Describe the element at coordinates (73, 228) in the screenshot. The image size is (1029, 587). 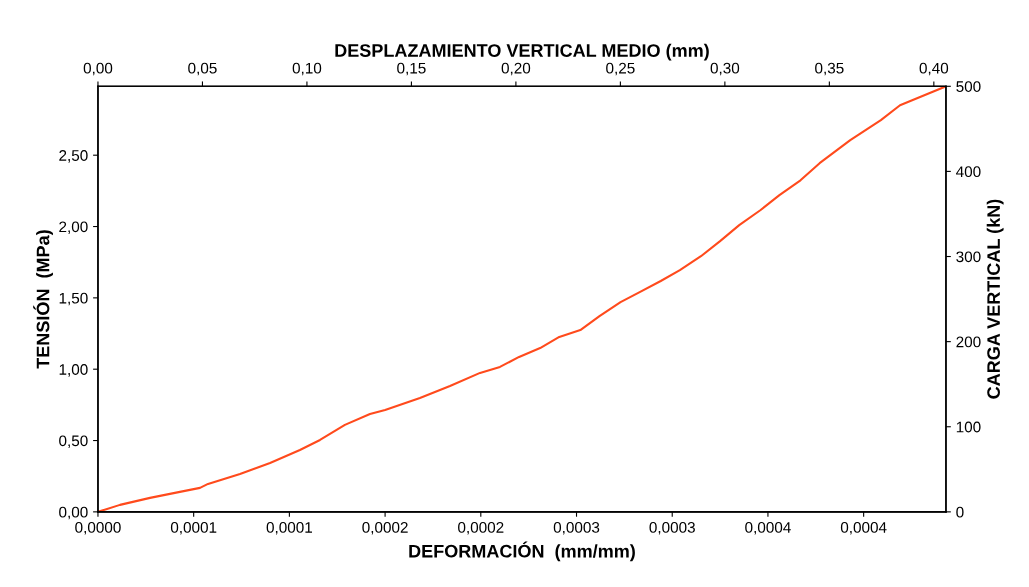
I see `y-tick-label: 2,00` at that location.